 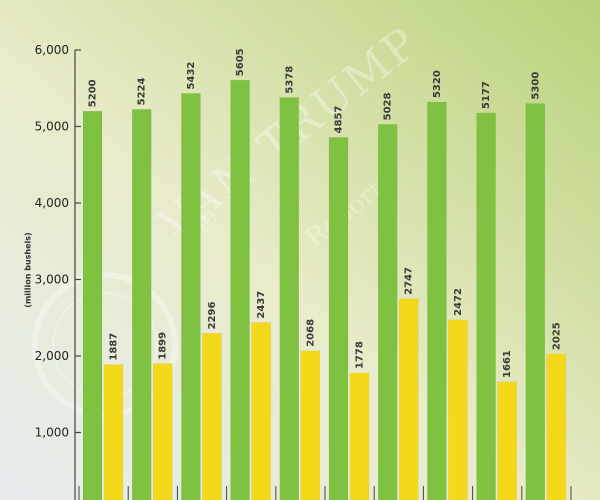 What do you see at coordinates (388, 106) in the screenshot?
I see `bar-value-label: 5028` at bounding box center [388, 106].